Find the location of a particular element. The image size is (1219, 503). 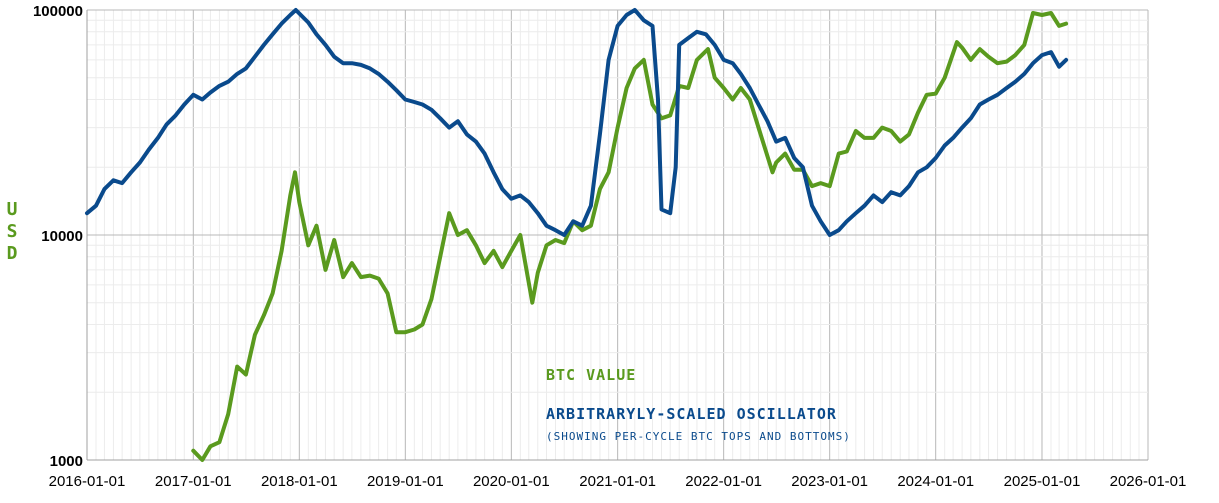

legend-oscillator: ARBITRARYLY-SCALED OSCILLATOR is located at coordinates (691, 414).